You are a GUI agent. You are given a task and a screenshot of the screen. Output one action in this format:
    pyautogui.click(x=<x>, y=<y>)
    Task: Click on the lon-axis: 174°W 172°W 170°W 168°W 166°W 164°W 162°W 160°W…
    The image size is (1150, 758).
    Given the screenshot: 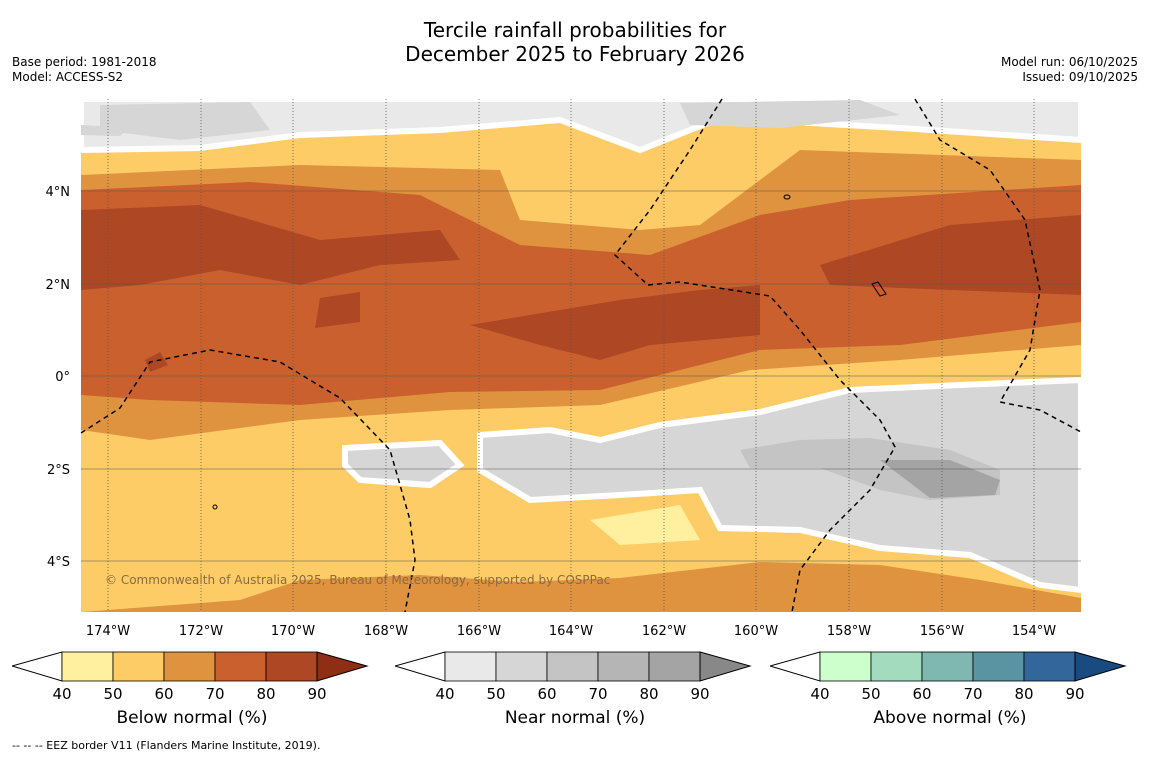 What is the action you would take?
    pyautogui.click(x=571, y=631)
    